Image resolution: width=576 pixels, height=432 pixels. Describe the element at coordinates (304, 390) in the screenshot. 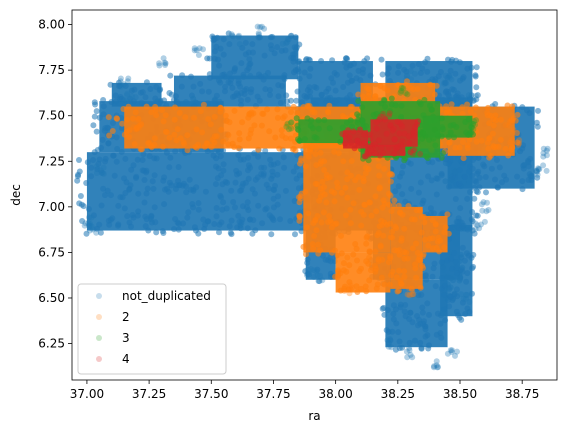

I see `x-axis: 37.00 37.25 37.50 37.75 38.00 38.25 38.50 38.75` at that location.